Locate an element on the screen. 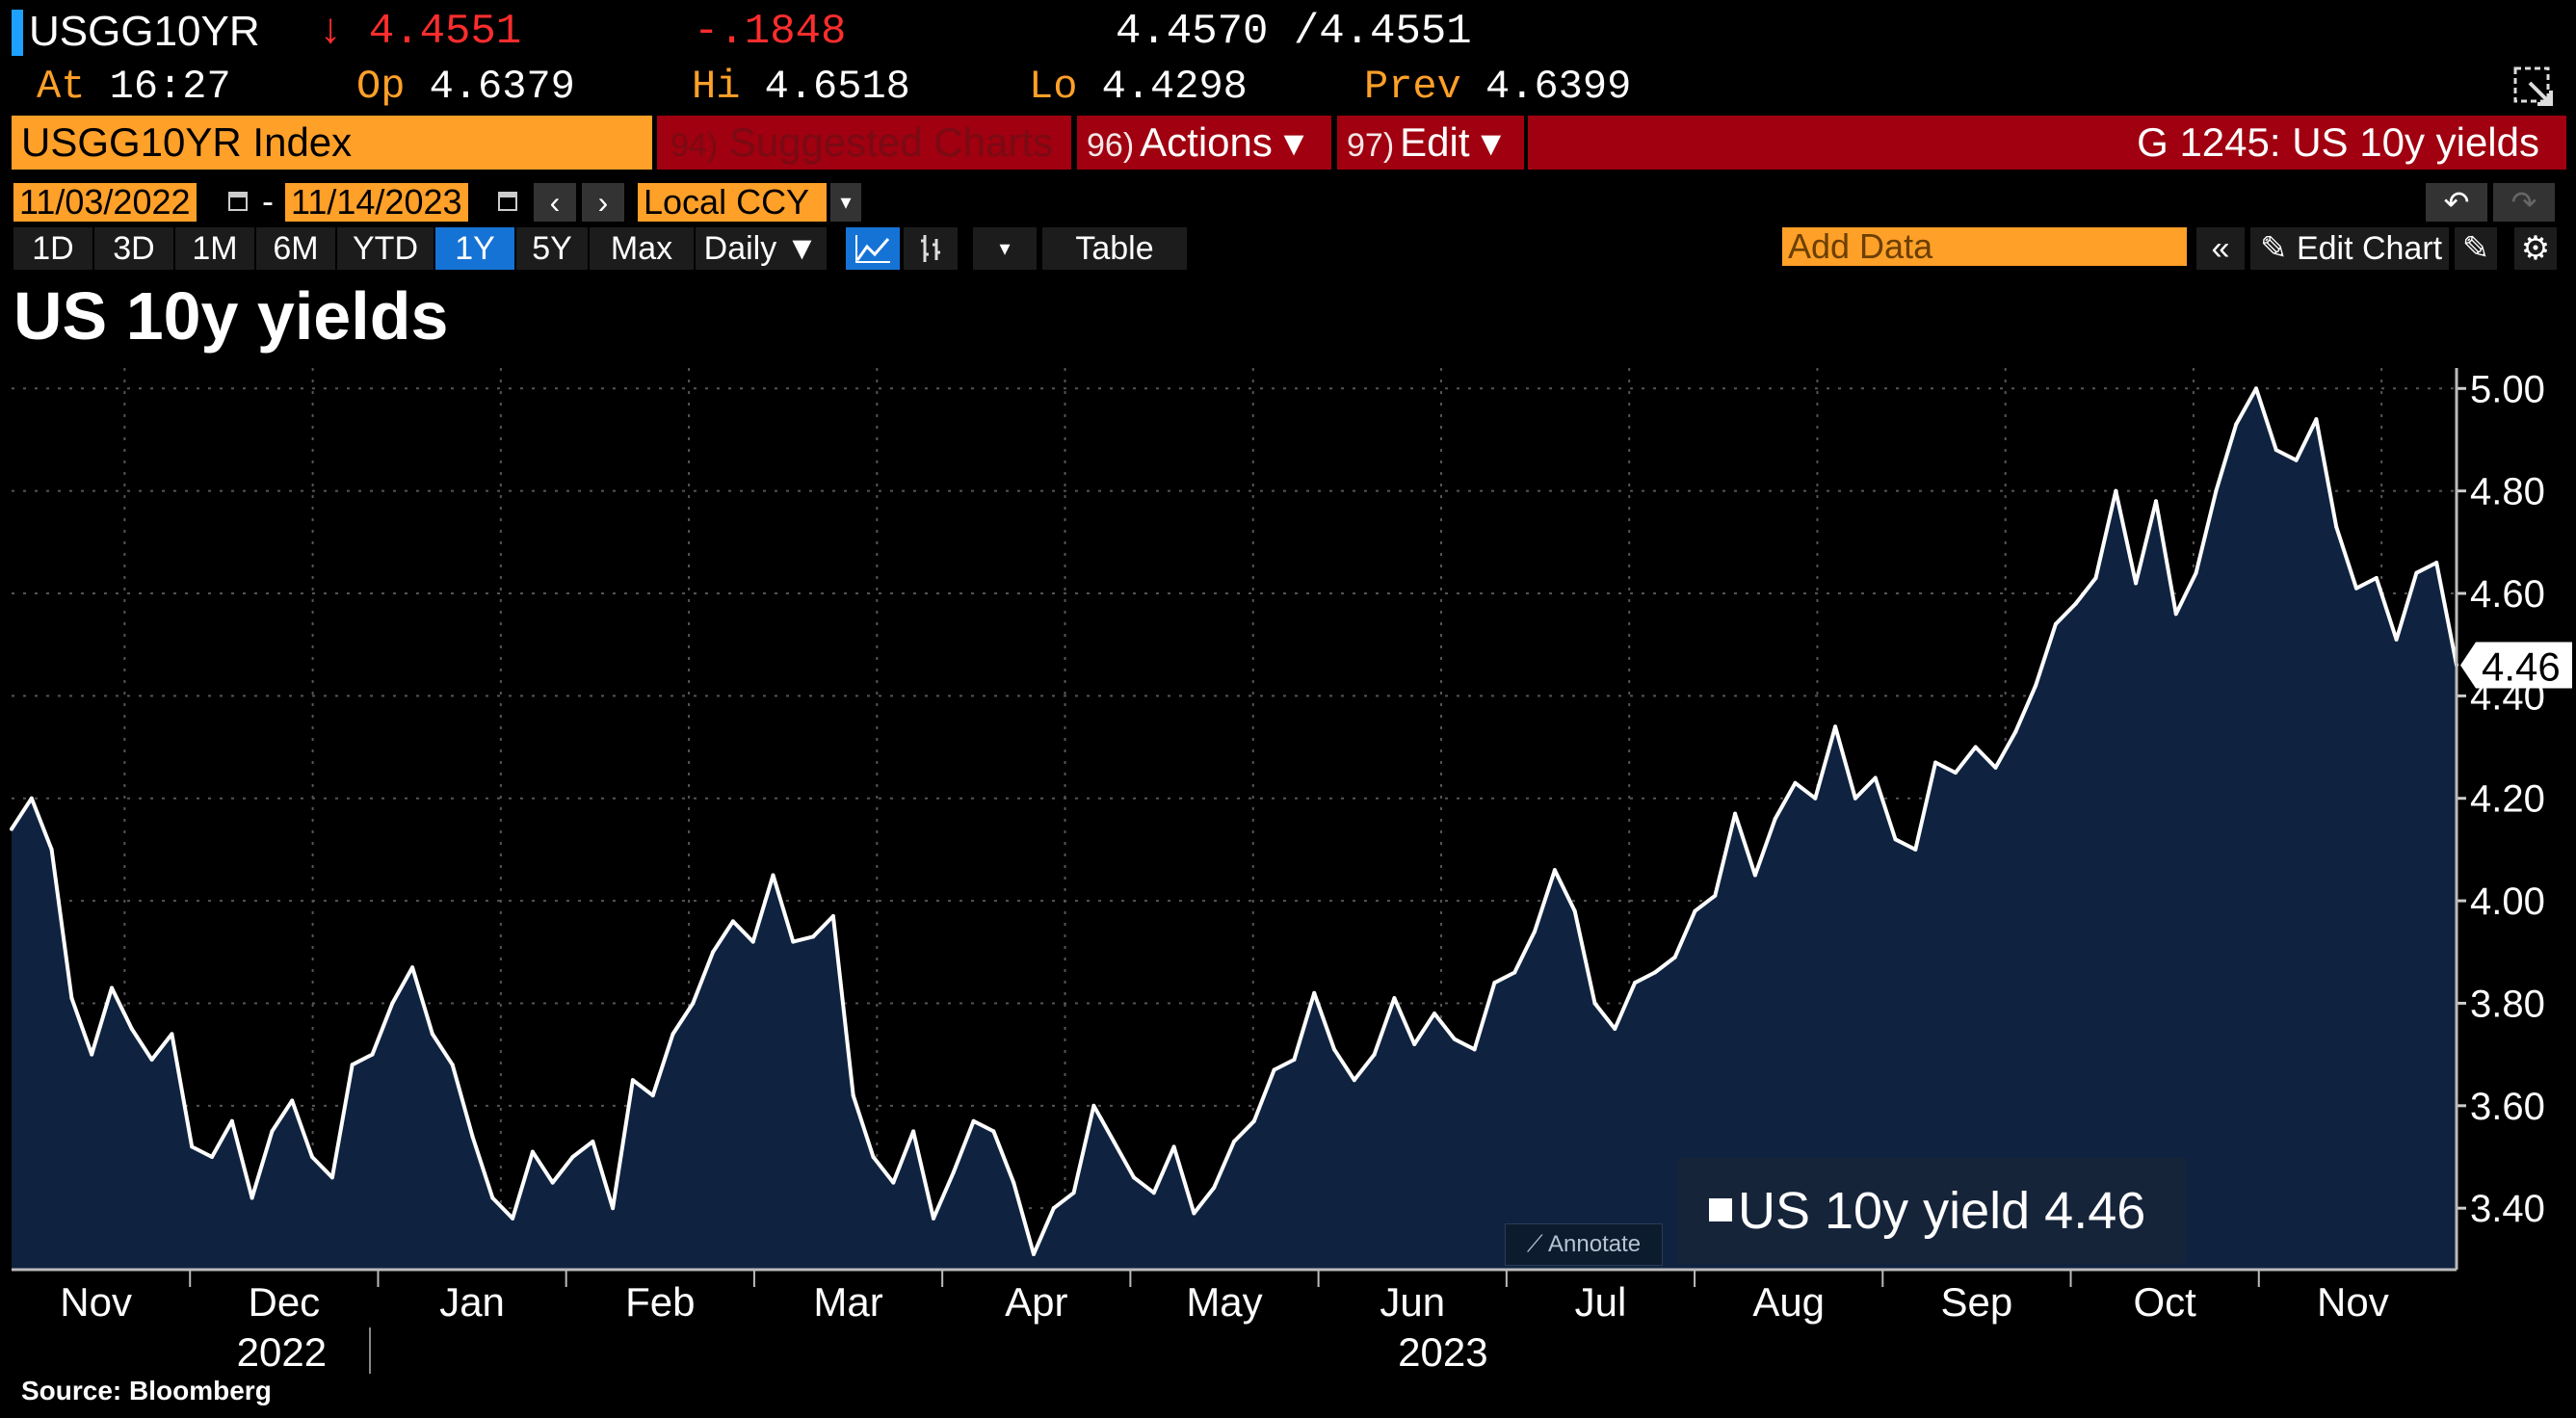 The width and height of the screenshot is (2576, 1418). legend-swatch is located at coordinates (1721, 1209).